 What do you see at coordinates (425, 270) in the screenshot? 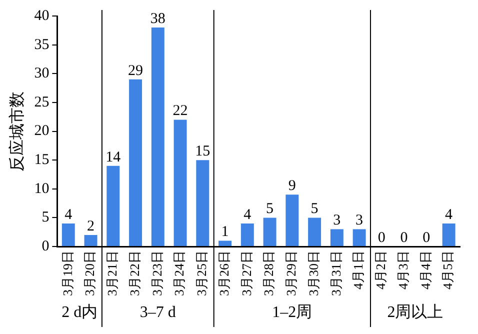
I see `x-tick-label: 4月4日` at bounding box center [425, 270].